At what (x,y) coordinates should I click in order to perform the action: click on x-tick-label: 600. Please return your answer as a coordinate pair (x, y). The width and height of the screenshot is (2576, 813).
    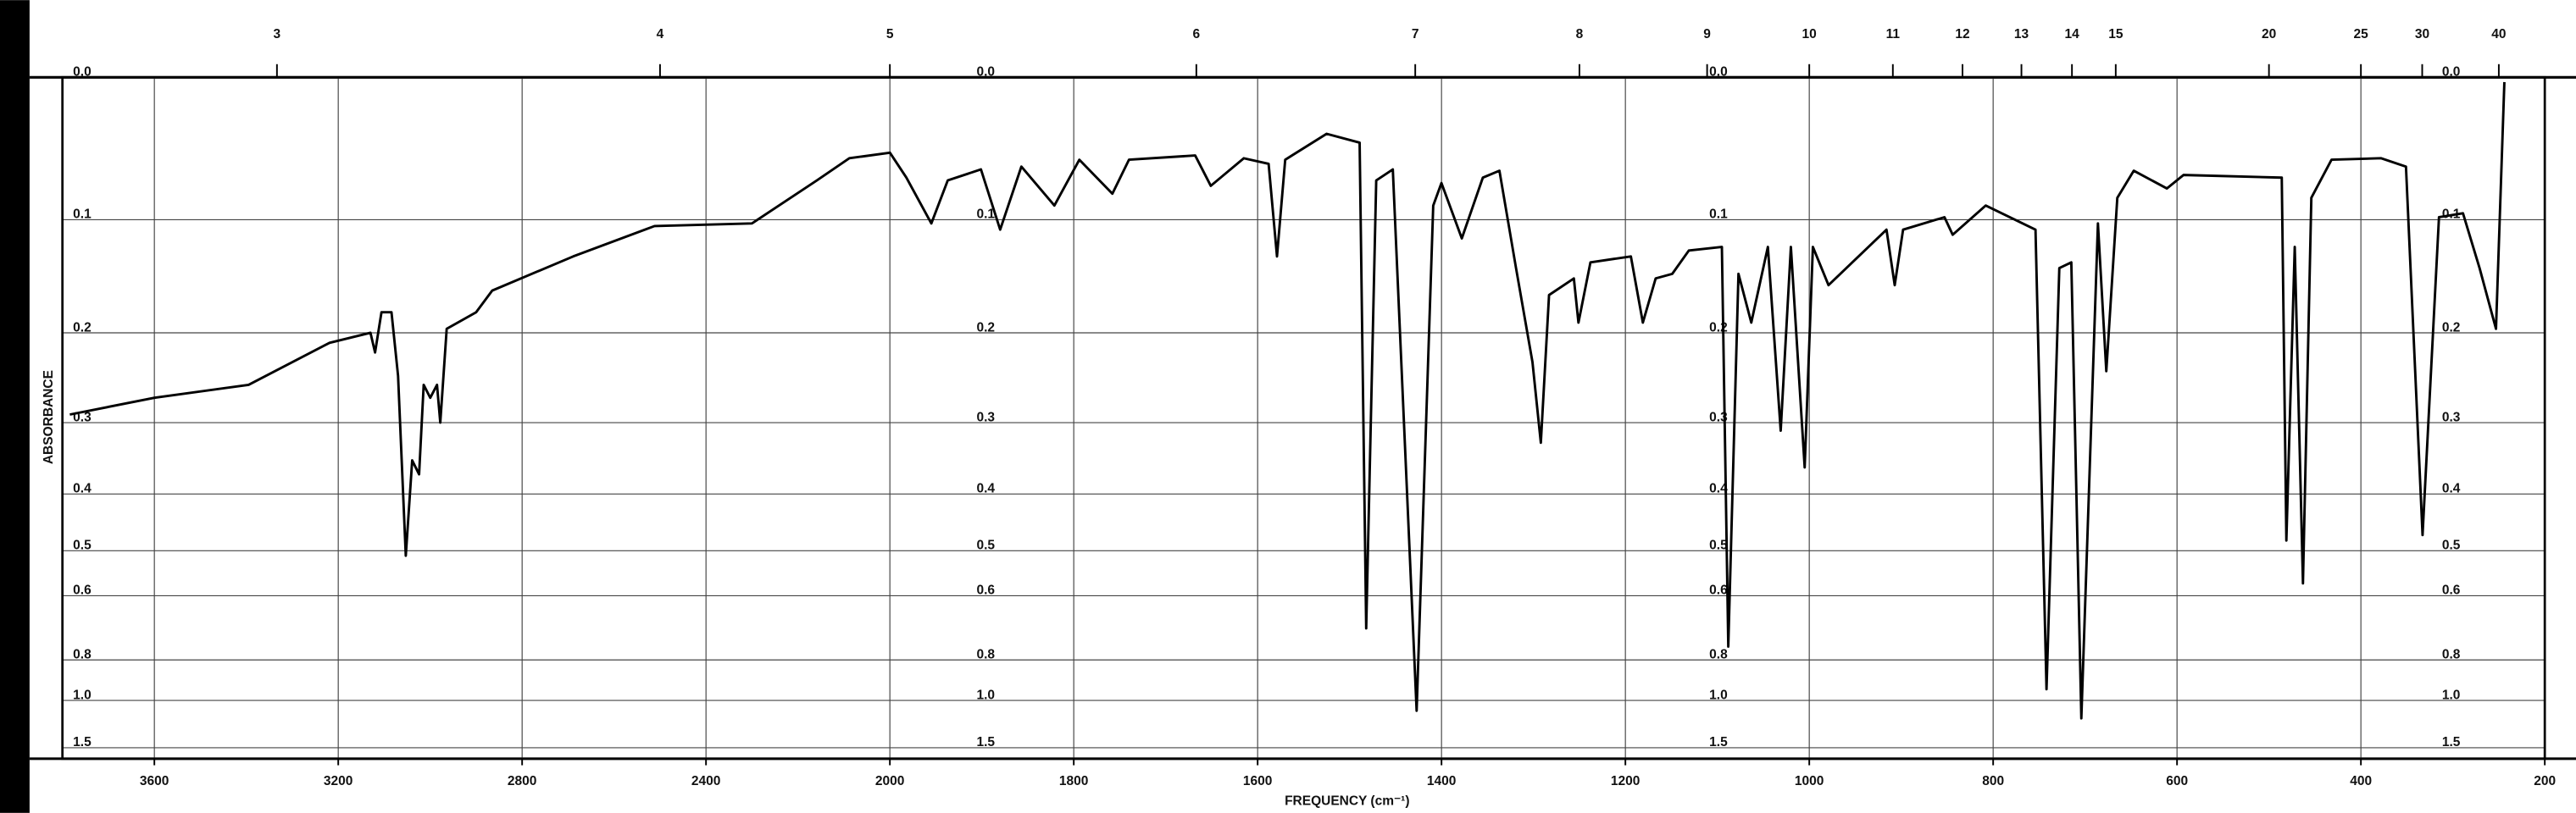
    Looking at the image, I should click on (2177, 781).